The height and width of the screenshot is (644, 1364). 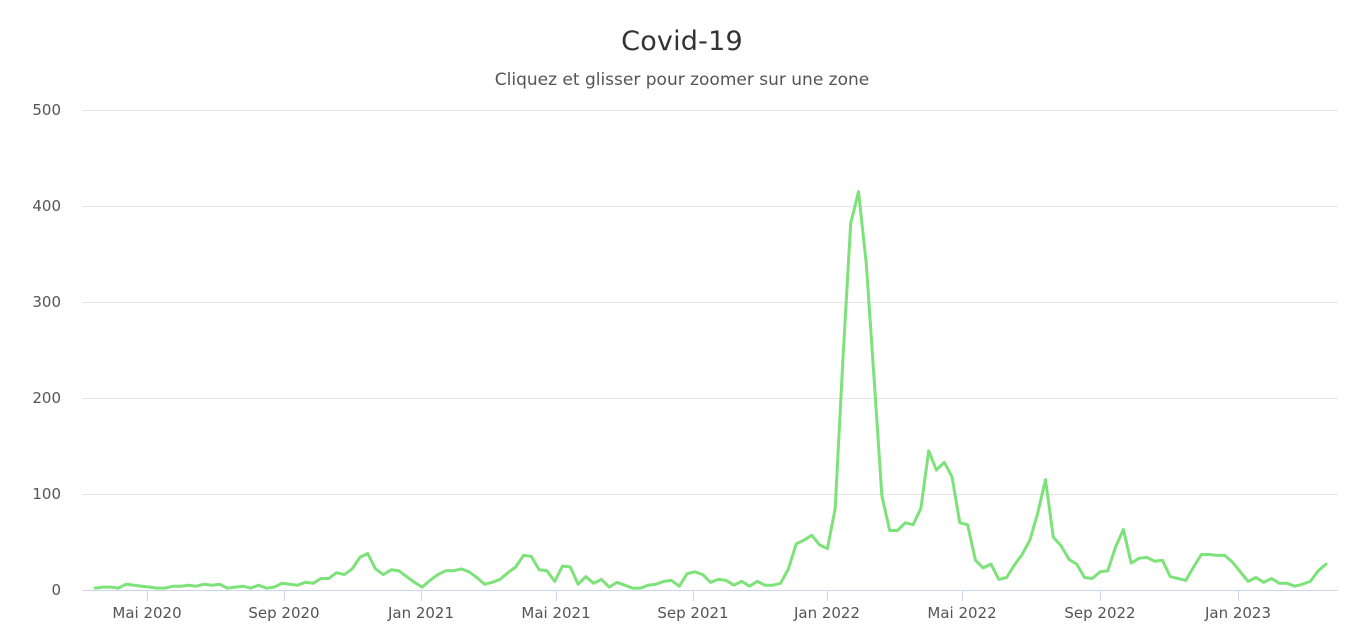 I want to click on x-tick-label: Sep 2021, so click(x=692, y=613).